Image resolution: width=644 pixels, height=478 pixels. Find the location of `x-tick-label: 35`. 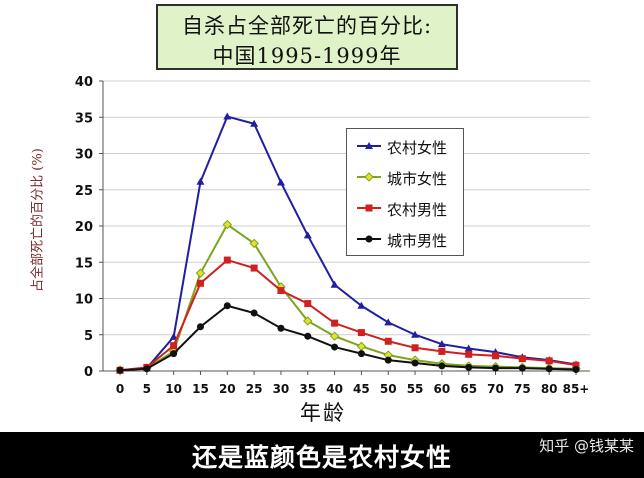

x-tick-label: 35 is located at coordinates (307, 389).